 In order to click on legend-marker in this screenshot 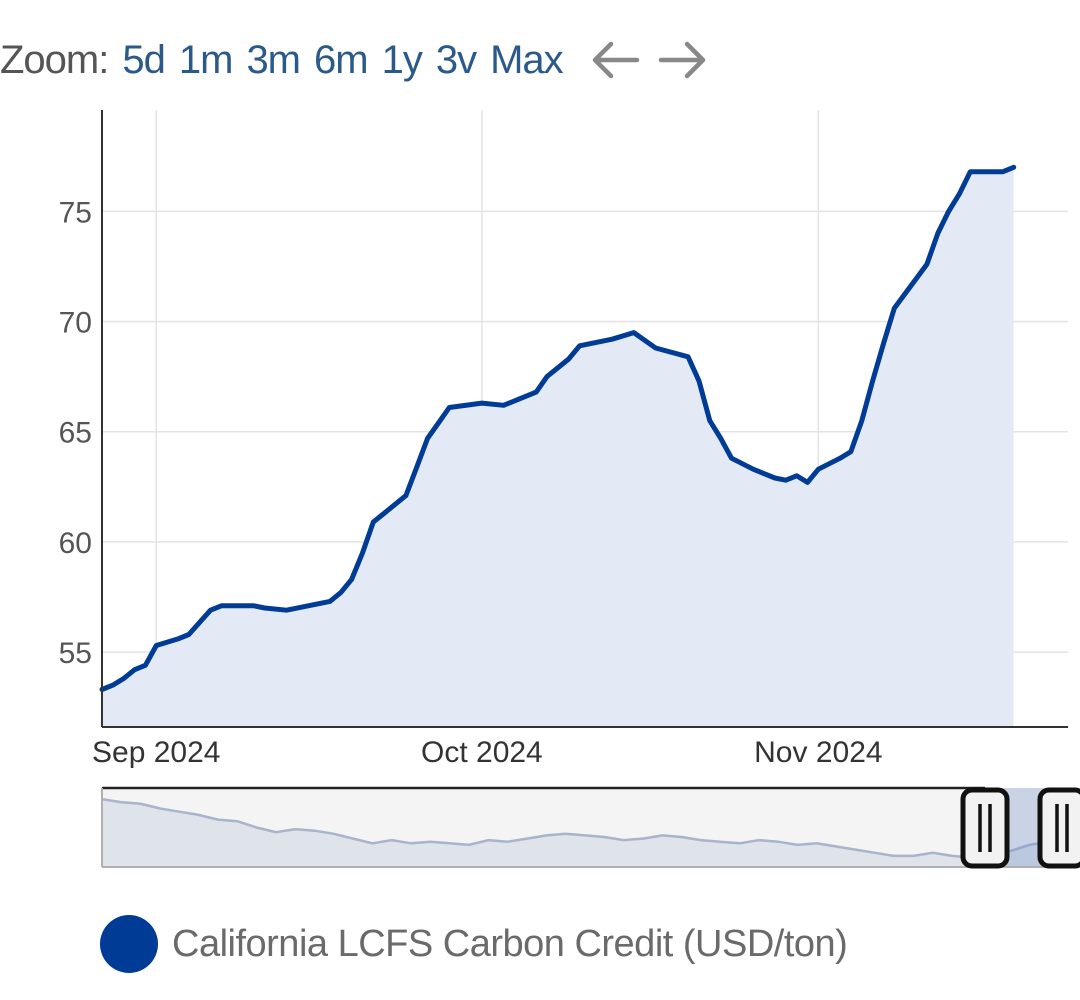, I will do `click(129, 944)`.